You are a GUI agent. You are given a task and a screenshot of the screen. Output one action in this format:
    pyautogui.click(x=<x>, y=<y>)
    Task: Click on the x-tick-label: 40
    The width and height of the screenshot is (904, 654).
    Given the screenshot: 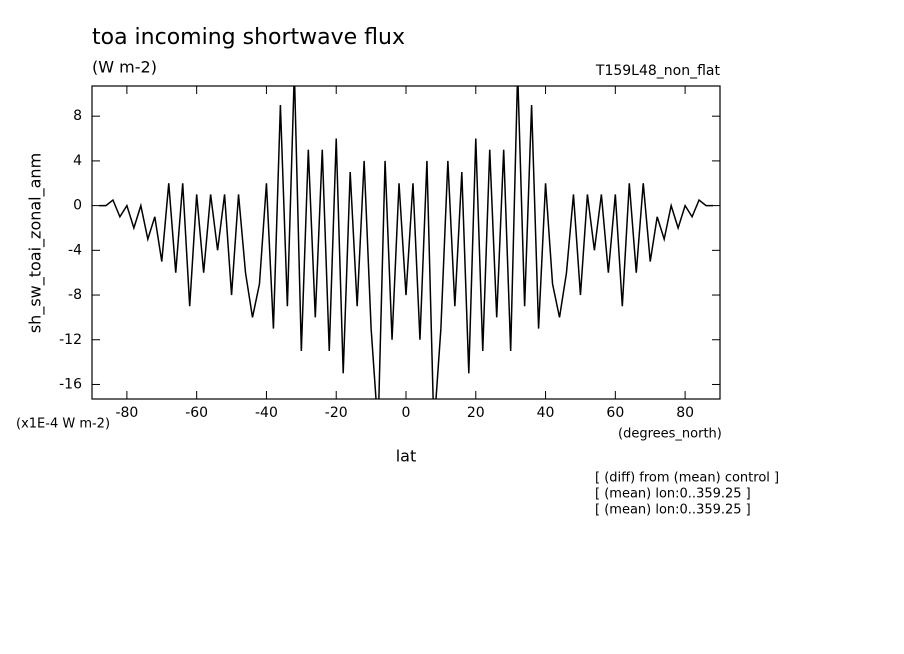 What is the action you would take?
    pyautogui.click(x=546, y=413)
    